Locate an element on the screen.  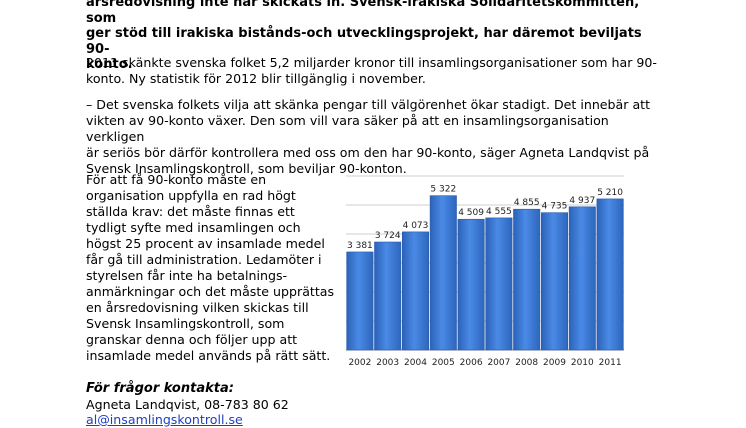
data-label-2008: 4 855 is located at coordinates (527, 203).